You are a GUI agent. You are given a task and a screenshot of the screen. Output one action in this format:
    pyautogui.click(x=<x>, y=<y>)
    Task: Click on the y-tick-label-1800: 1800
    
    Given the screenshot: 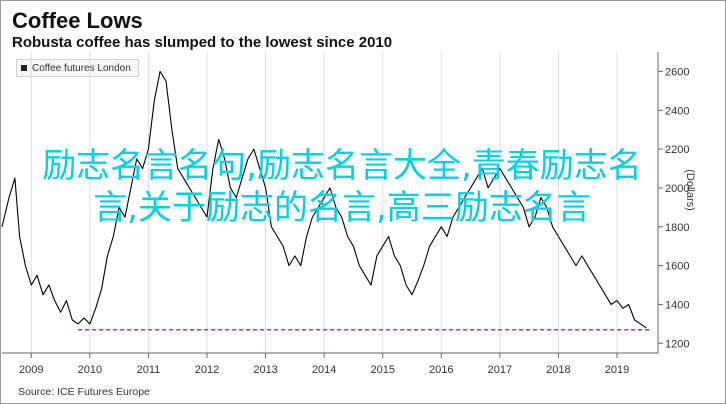 What is the action you would take?
    pyautogui.click(x=677, y=228)
    